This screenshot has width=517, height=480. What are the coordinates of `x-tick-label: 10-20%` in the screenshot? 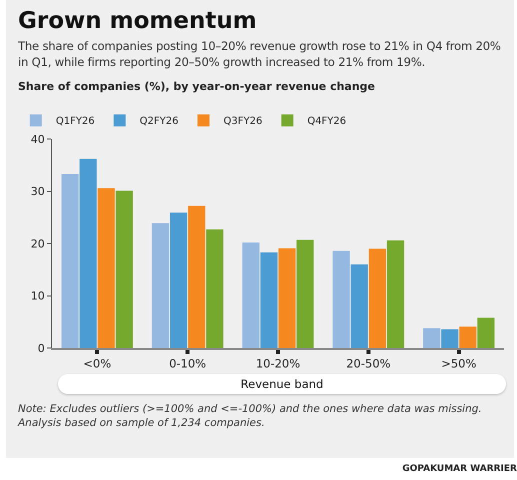 It's located at (278, 363).